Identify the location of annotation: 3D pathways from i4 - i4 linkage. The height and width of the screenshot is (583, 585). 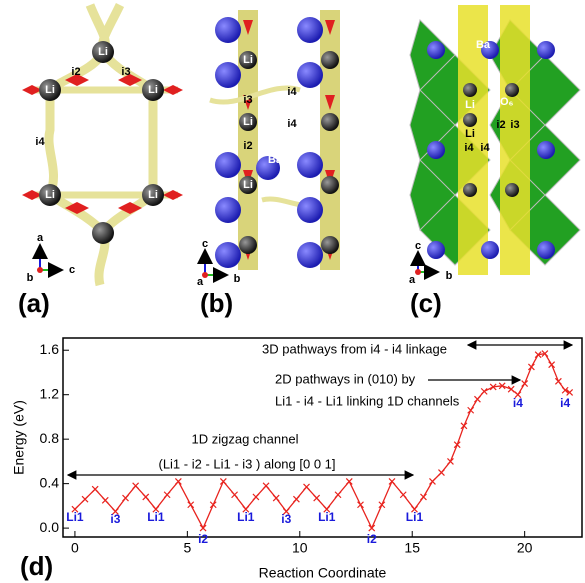
(354, 348).